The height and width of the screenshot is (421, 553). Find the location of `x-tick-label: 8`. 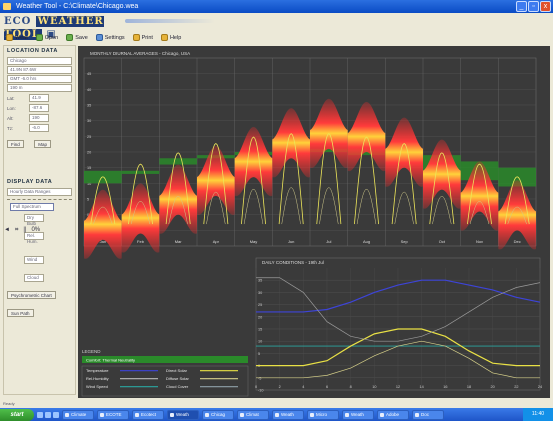

x-tick-label: 8 is located at coordinates (351, 387).